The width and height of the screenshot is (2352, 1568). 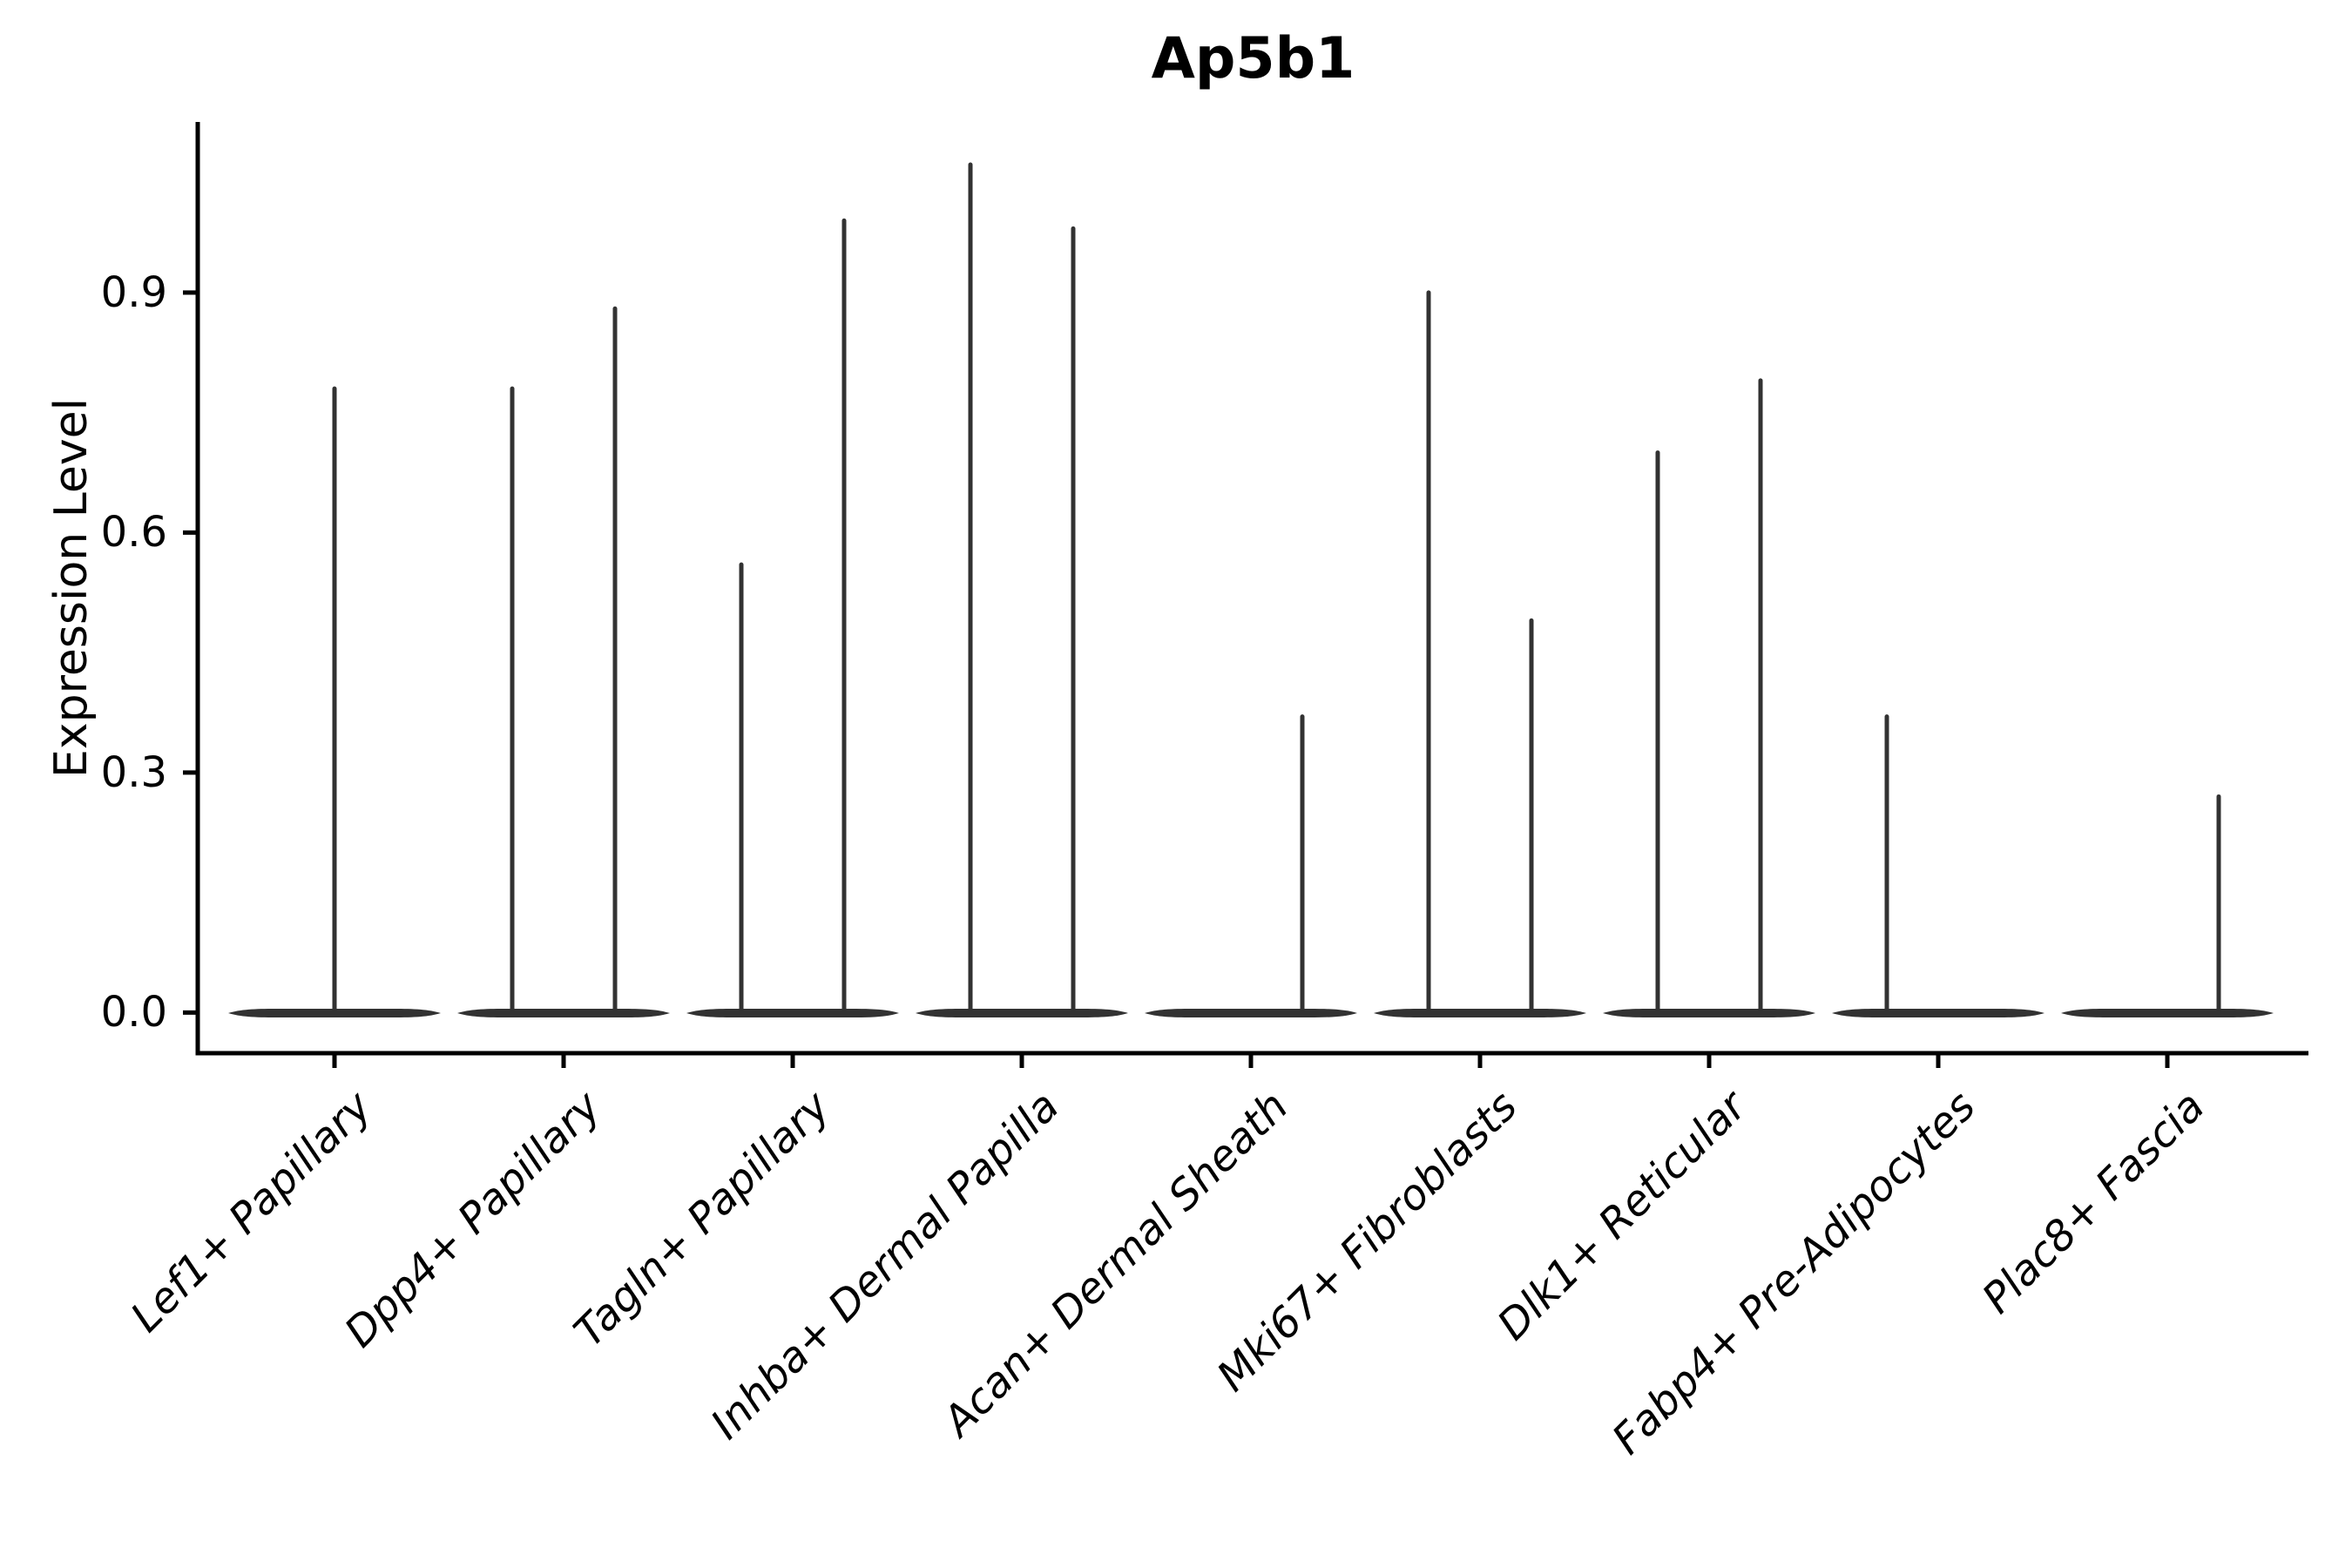 I want to click on y-tick-label: 0.0, so click(x=134, y=1013).